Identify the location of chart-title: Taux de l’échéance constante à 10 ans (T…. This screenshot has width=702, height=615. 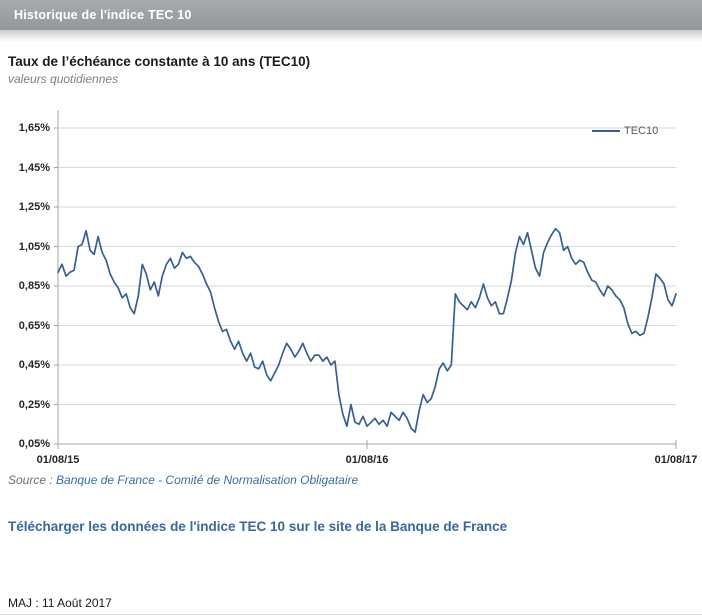
(159, 61).